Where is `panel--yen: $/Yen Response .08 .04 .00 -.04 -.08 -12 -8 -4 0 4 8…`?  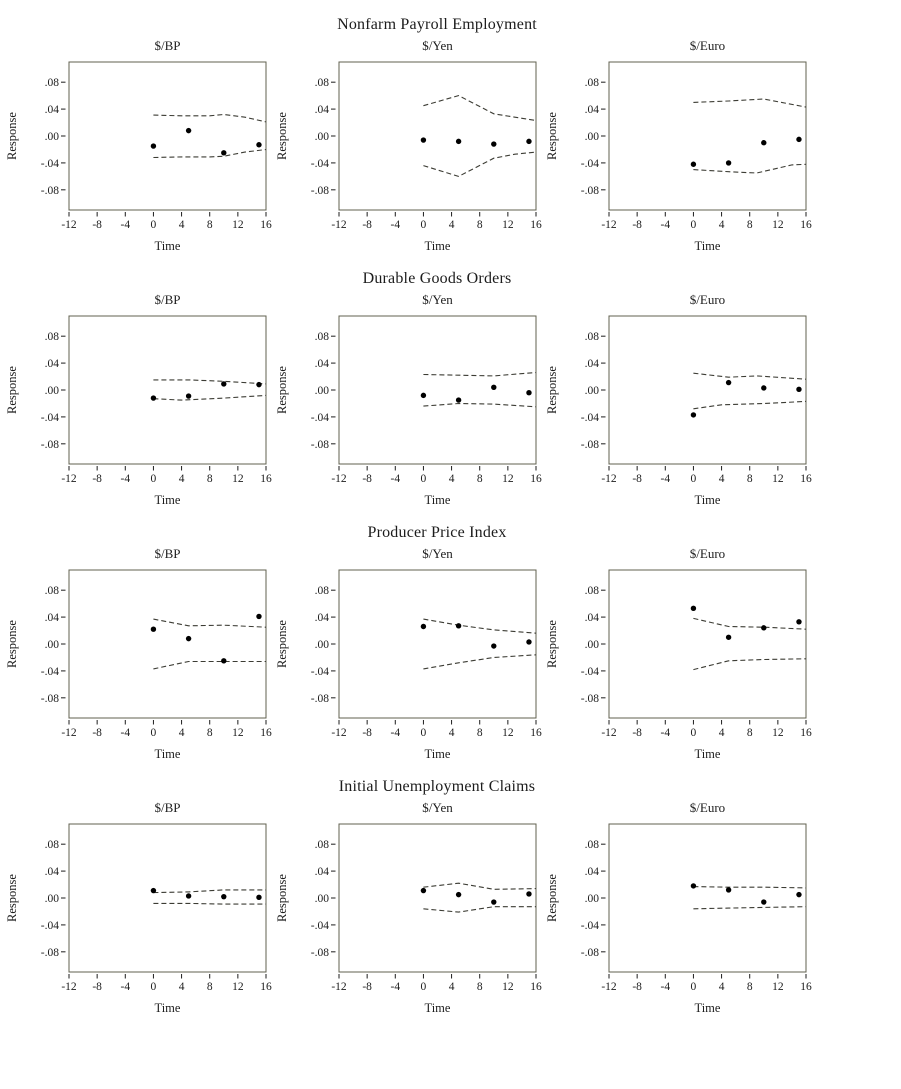
panel--yen: $/Yen Response .08 .04 .00 -.04 -.08 -12 -8 -4 0 4 8… is located at coordinates (409, 659).